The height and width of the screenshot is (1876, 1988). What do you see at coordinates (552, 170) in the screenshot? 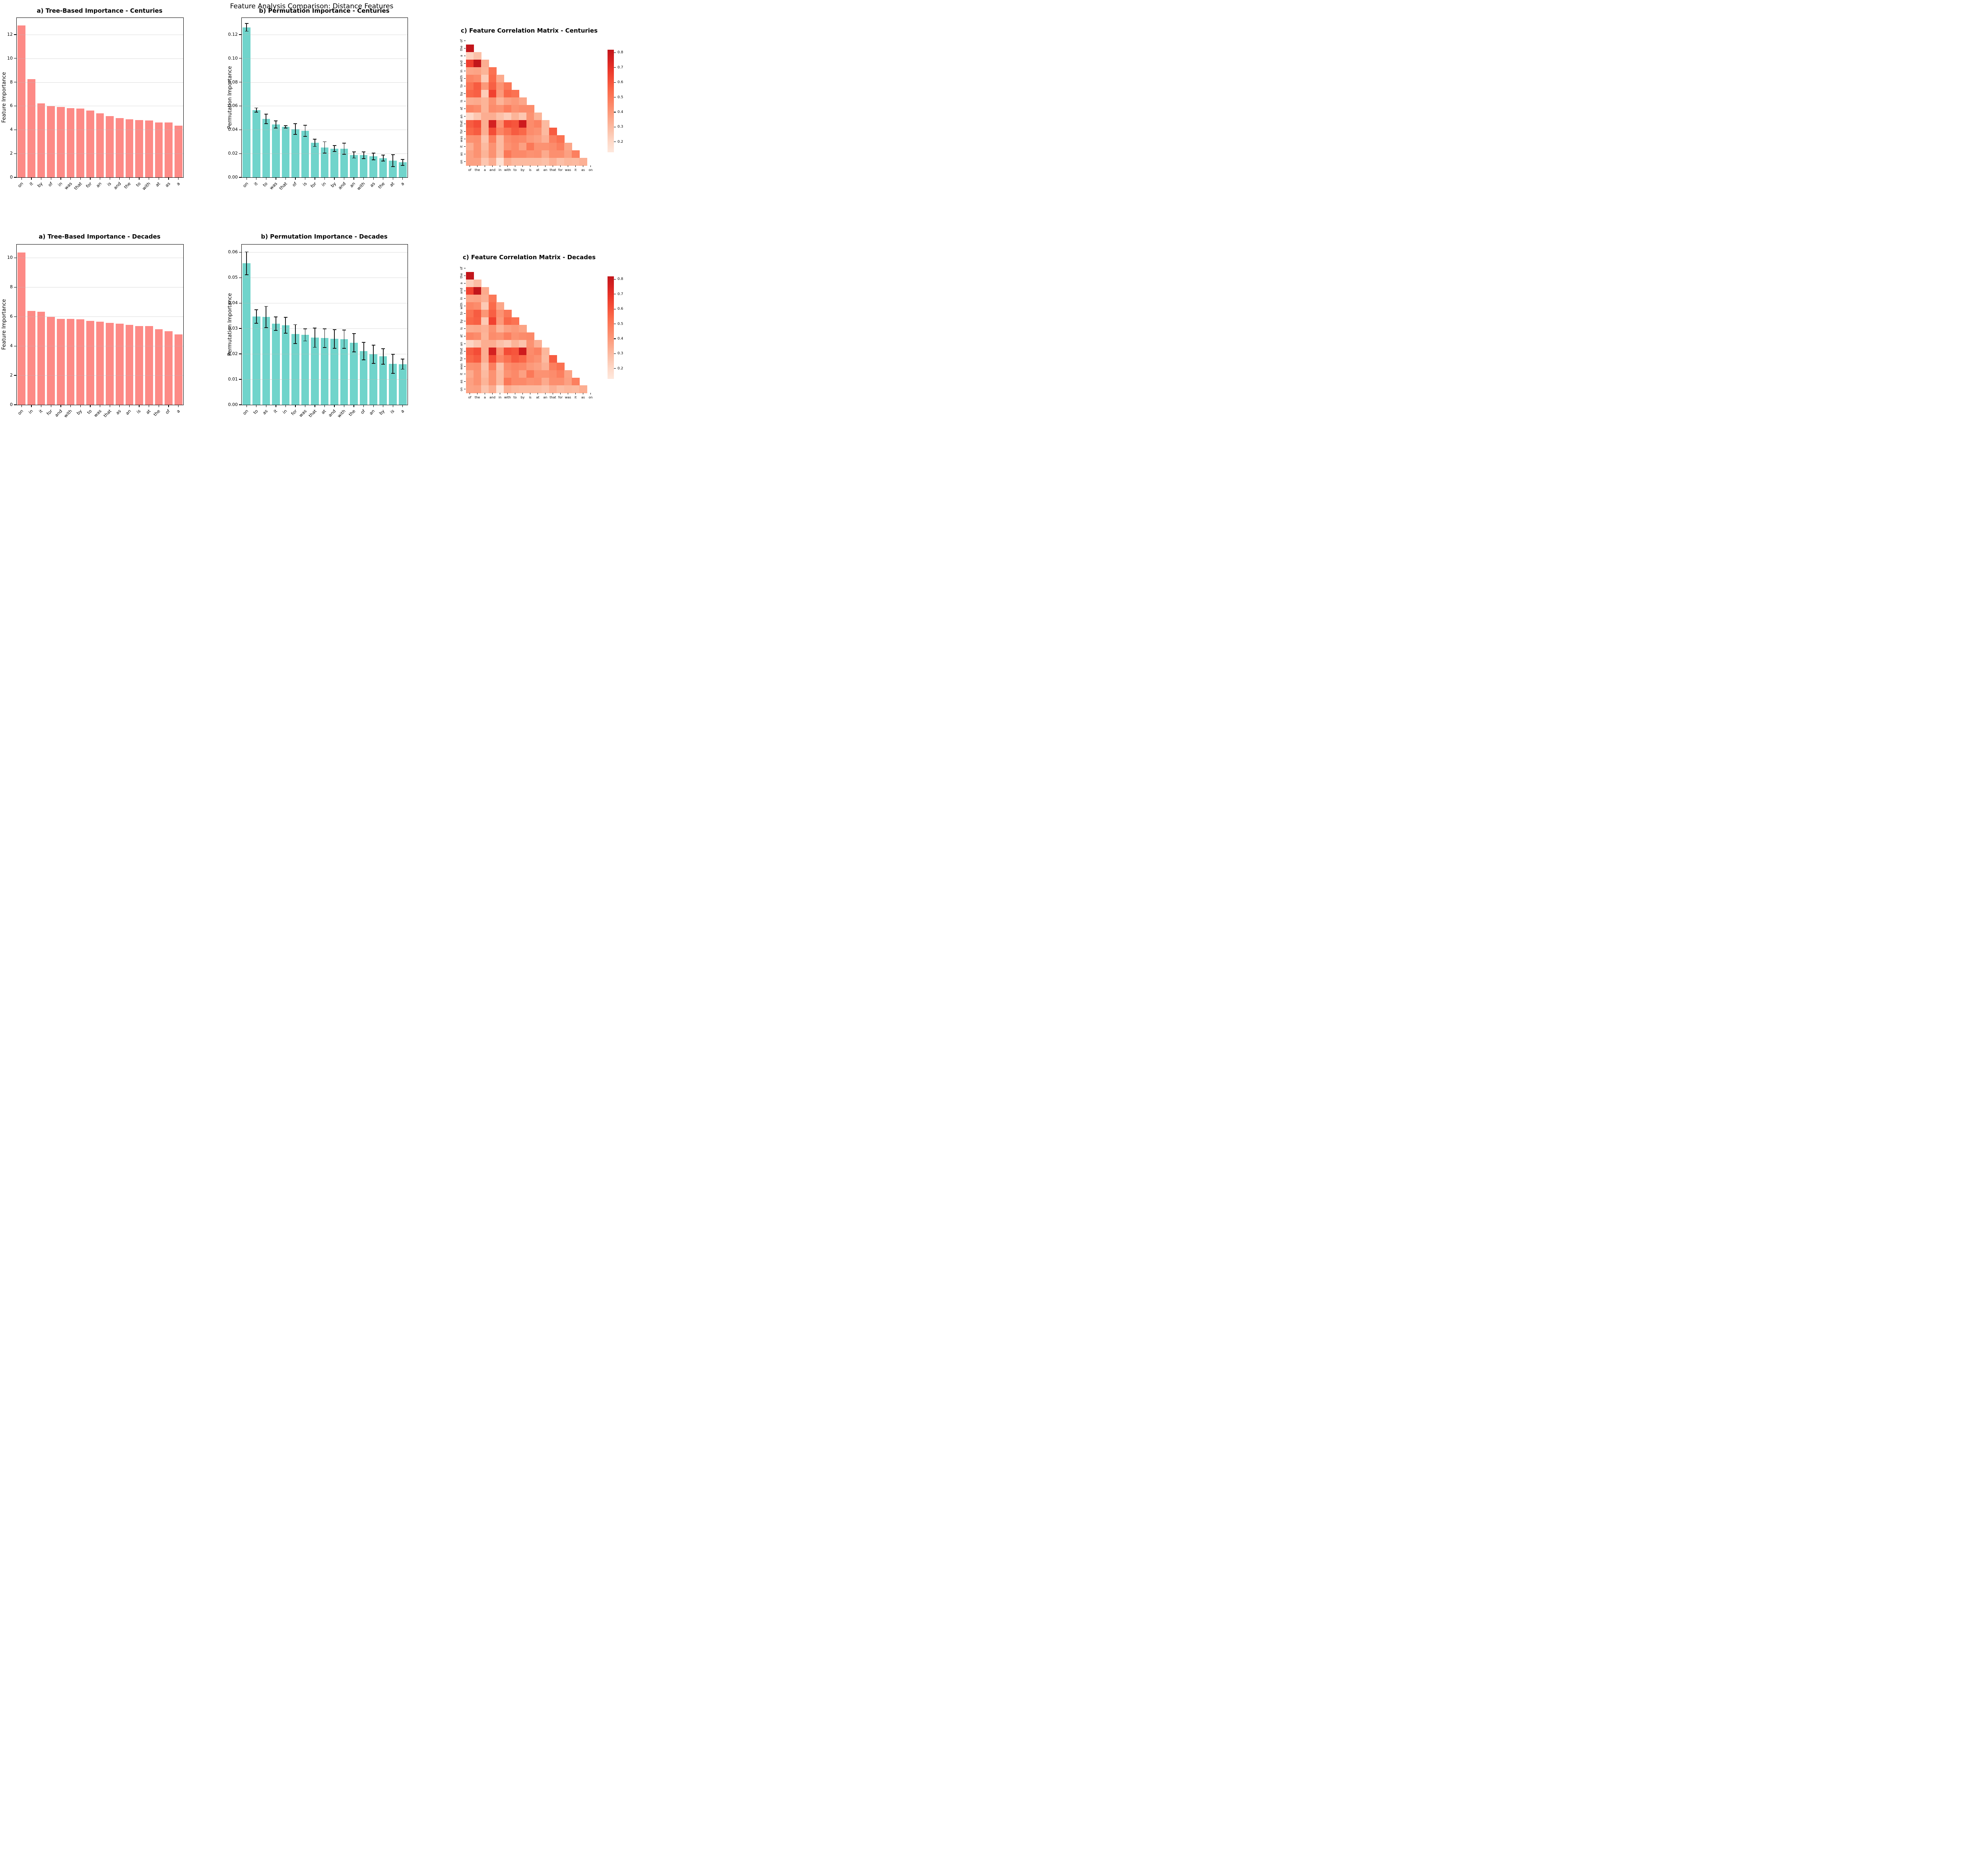
I see `heatmap-col-label: that` at bounding box center [552, 170].